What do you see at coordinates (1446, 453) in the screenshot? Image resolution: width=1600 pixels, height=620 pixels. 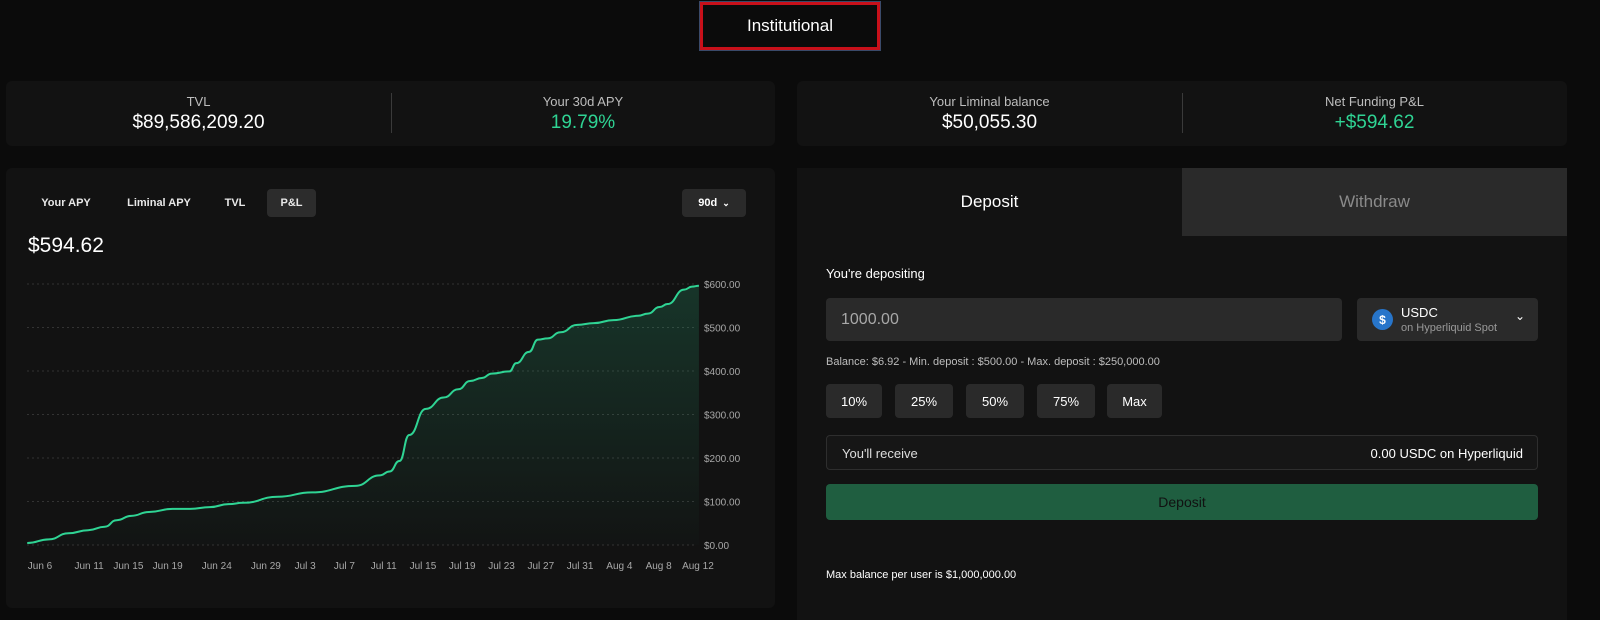 I see `receive-value: 0.00 USDC on Hyperliquid` at bounding box center [1446, 453].